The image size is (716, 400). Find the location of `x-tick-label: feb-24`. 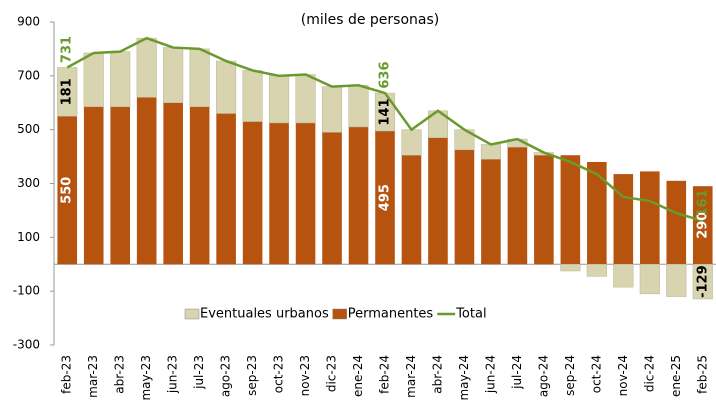

x-tick-label: feb-24 is located at coordinates (385, 374).